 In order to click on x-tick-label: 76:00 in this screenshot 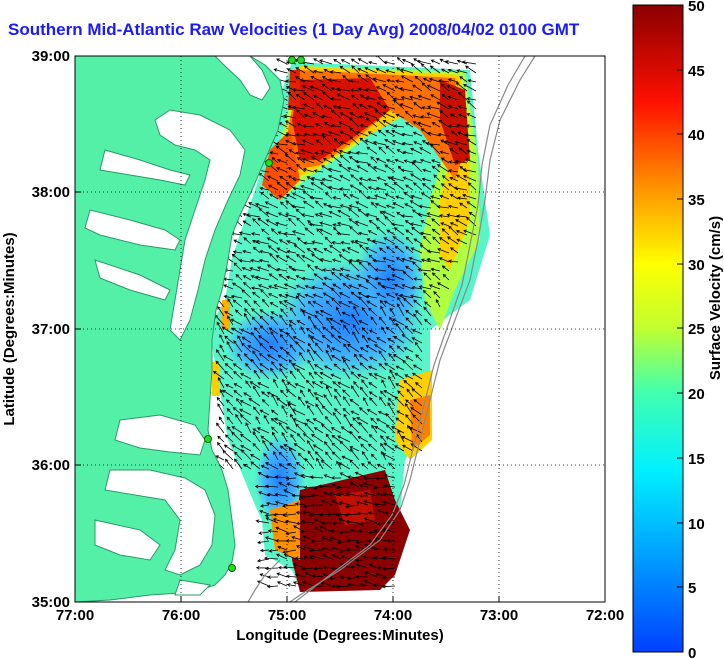, I will do `click(181, 615)`.